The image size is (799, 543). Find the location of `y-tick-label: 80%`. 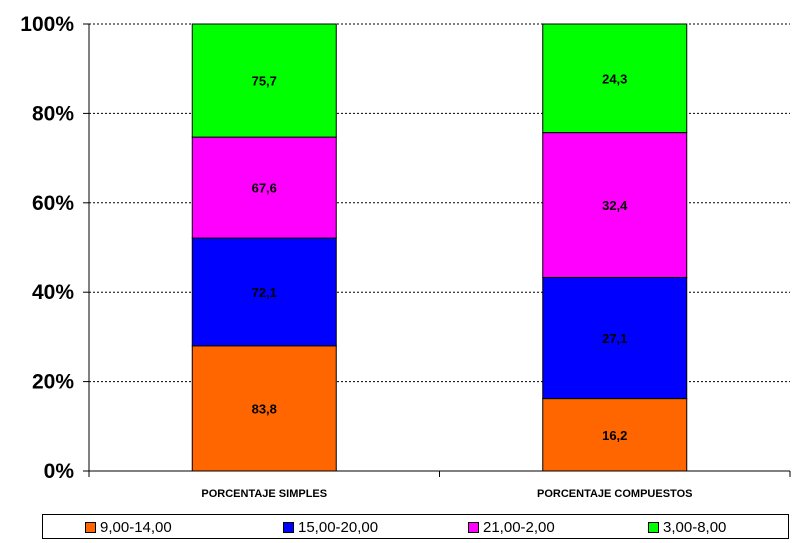

y-tick-label: 80% is located at coordinates (53, 113).